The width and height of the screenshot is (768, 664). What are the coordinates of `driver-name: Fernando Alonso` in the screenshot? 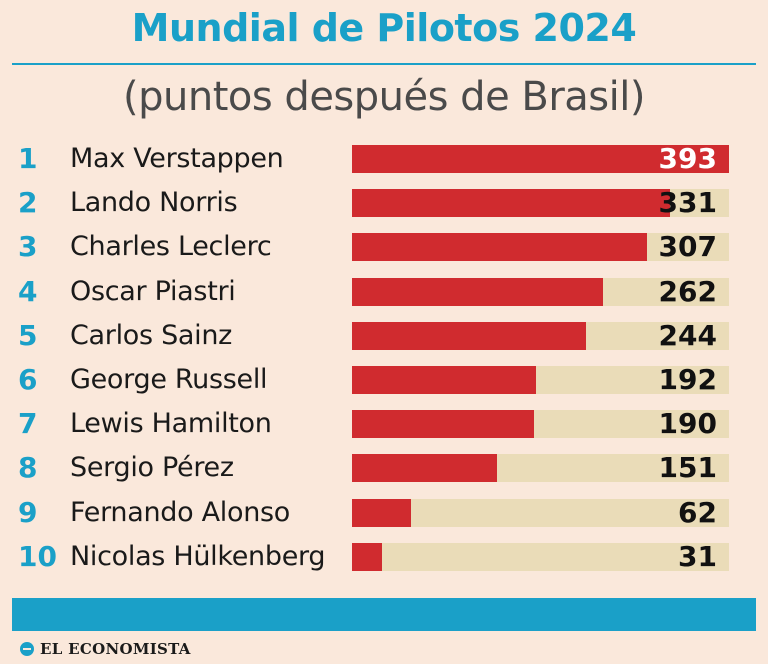 It's located at (180, 512).